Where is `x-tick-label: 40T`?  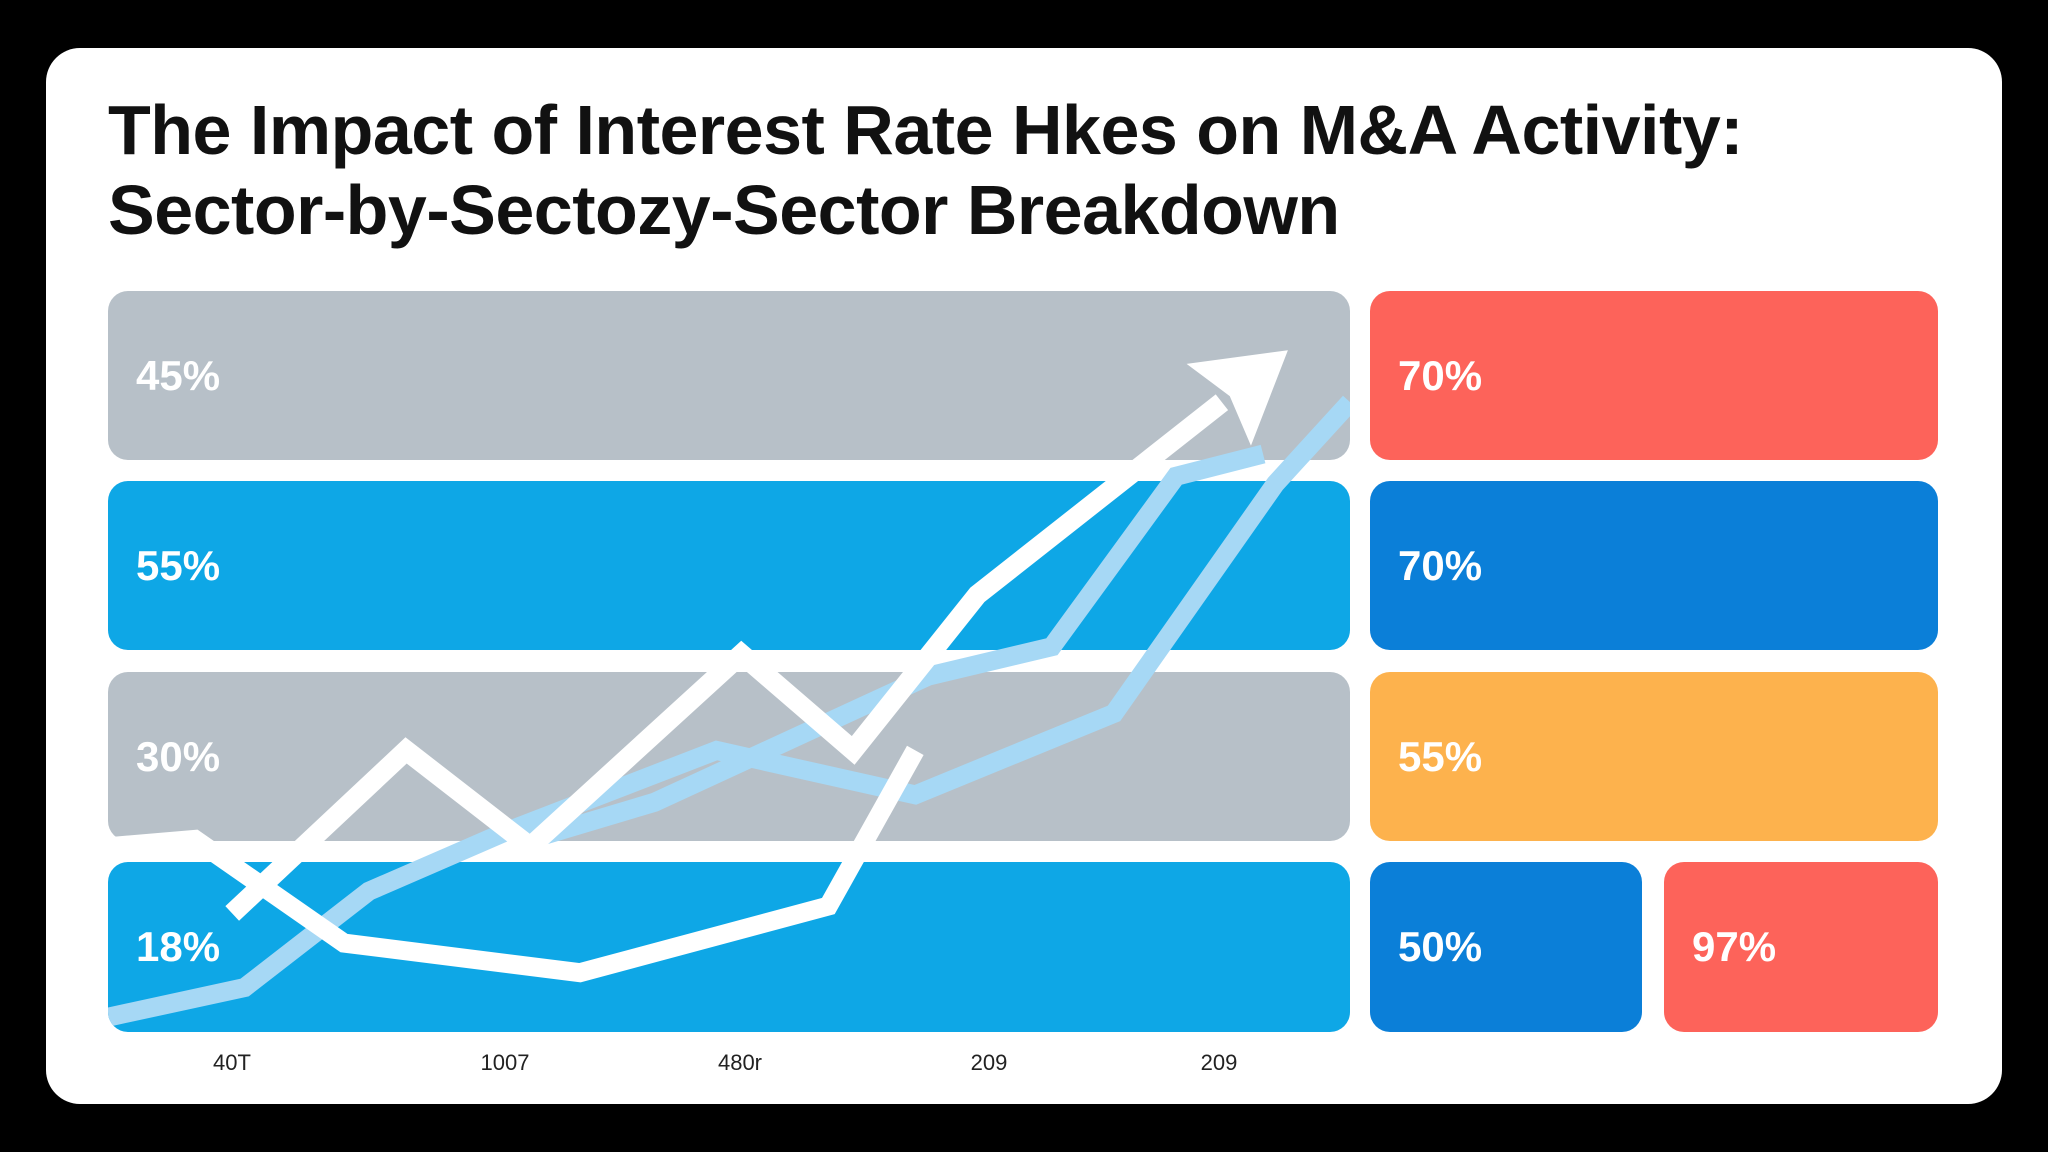
x-tick-label: 40T is located at coordinates (232, 1062).